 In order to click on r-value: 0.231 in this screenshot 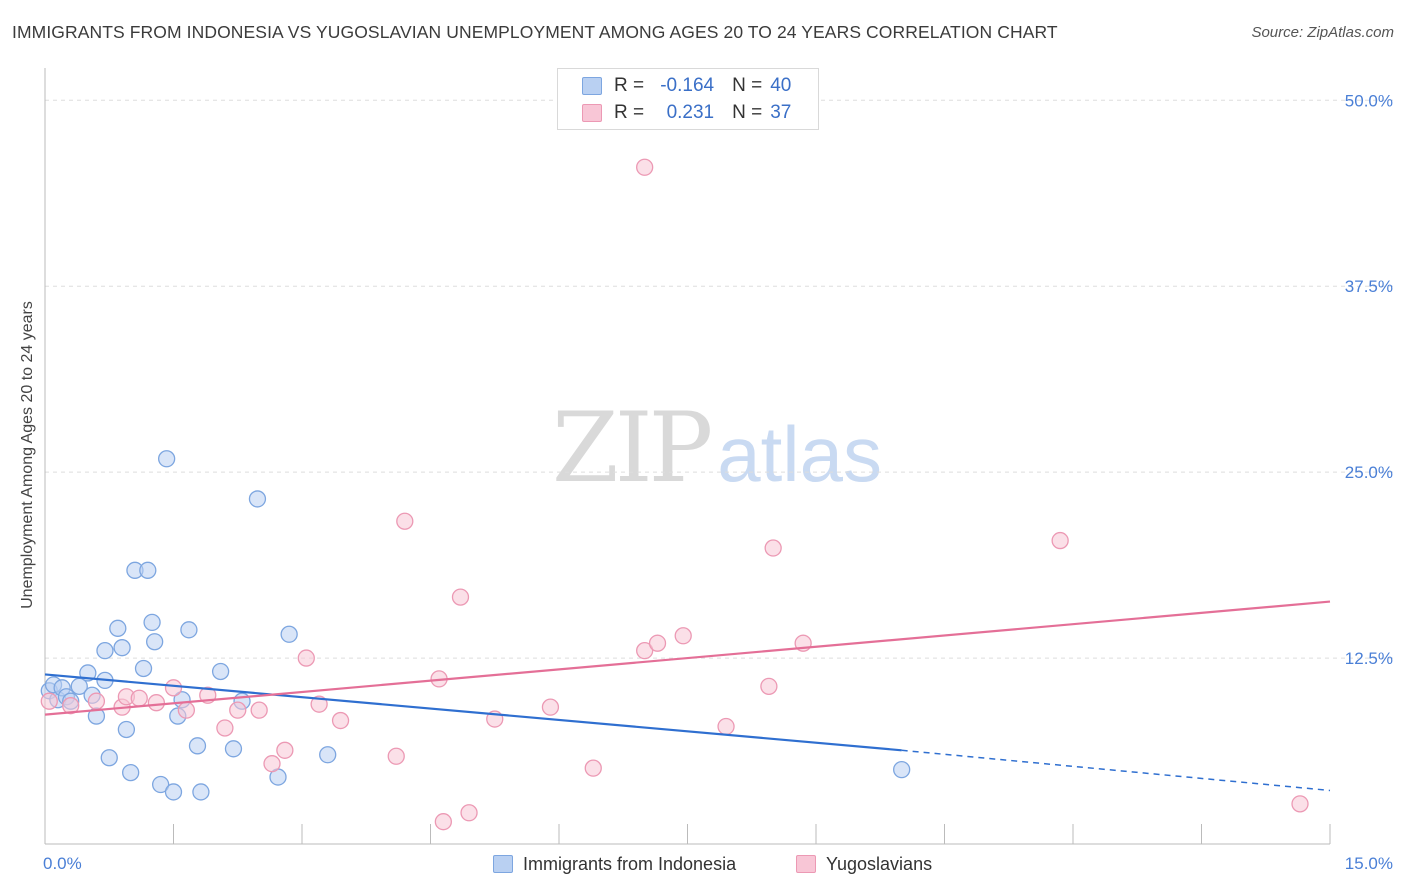, I will do `click(690, 112)`.